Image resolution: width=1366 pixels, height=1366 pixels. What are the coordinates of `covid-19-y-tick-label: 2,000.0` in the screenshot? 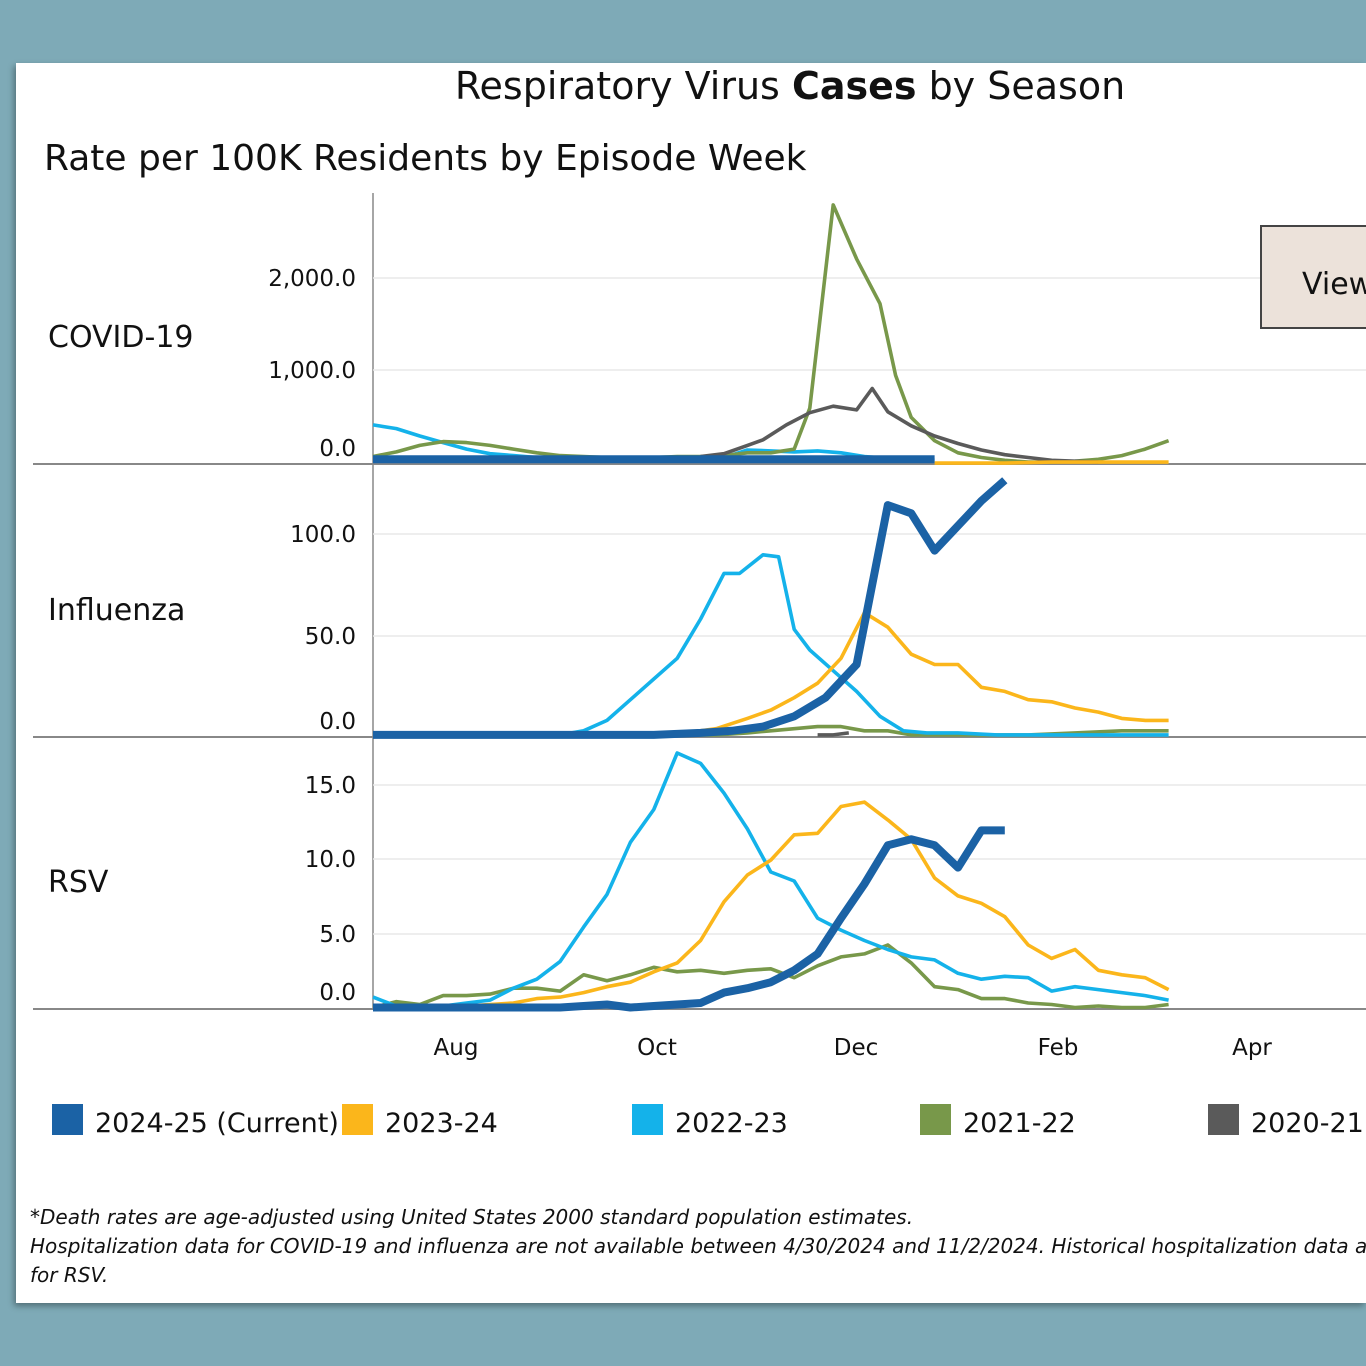 It's located at (312, 279).